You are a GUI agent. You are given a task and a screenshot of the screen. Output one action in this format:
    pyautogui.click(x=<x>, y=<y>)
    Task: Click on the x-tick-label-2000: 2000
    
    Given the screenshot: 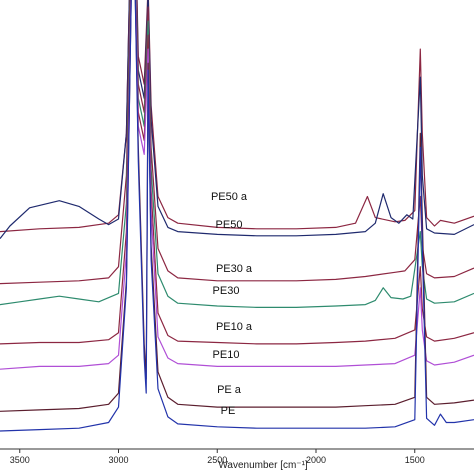 What is the action you would take?
    pyautogui.click(x=316, y=460)
    